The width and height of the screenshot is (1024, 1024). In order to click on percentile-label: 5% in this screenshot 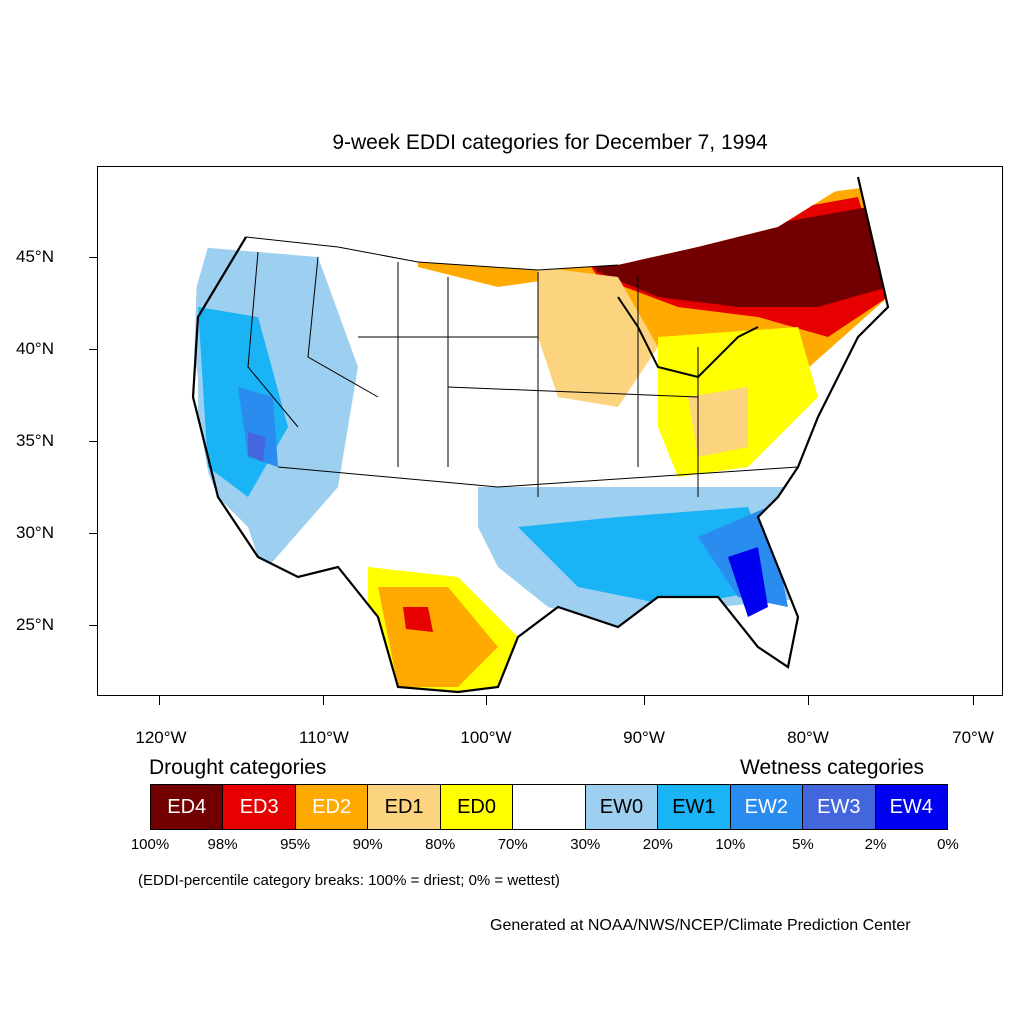, I will do `click(803, 844)`.